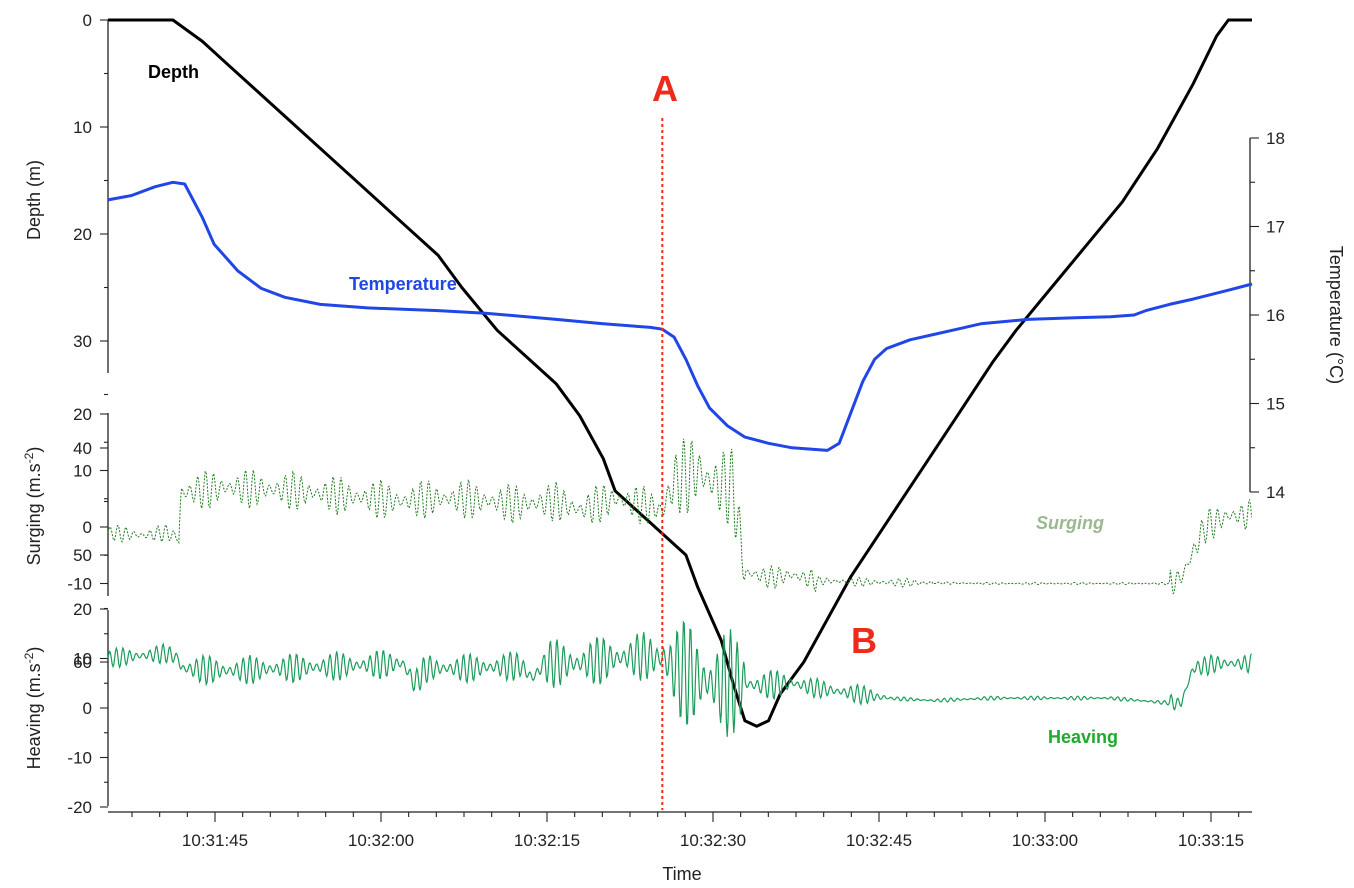 The height and width of the screenshot is (888, 1354). I want to click on heaving-series-label: Heaving, so click(1083, 737).